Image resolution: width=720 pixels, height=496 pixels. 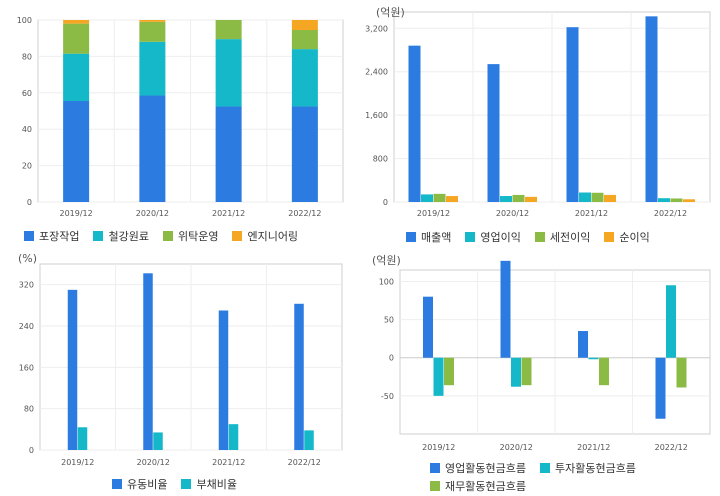 I want to click on legend-item: 세전이익, so click(x=562, y=237).